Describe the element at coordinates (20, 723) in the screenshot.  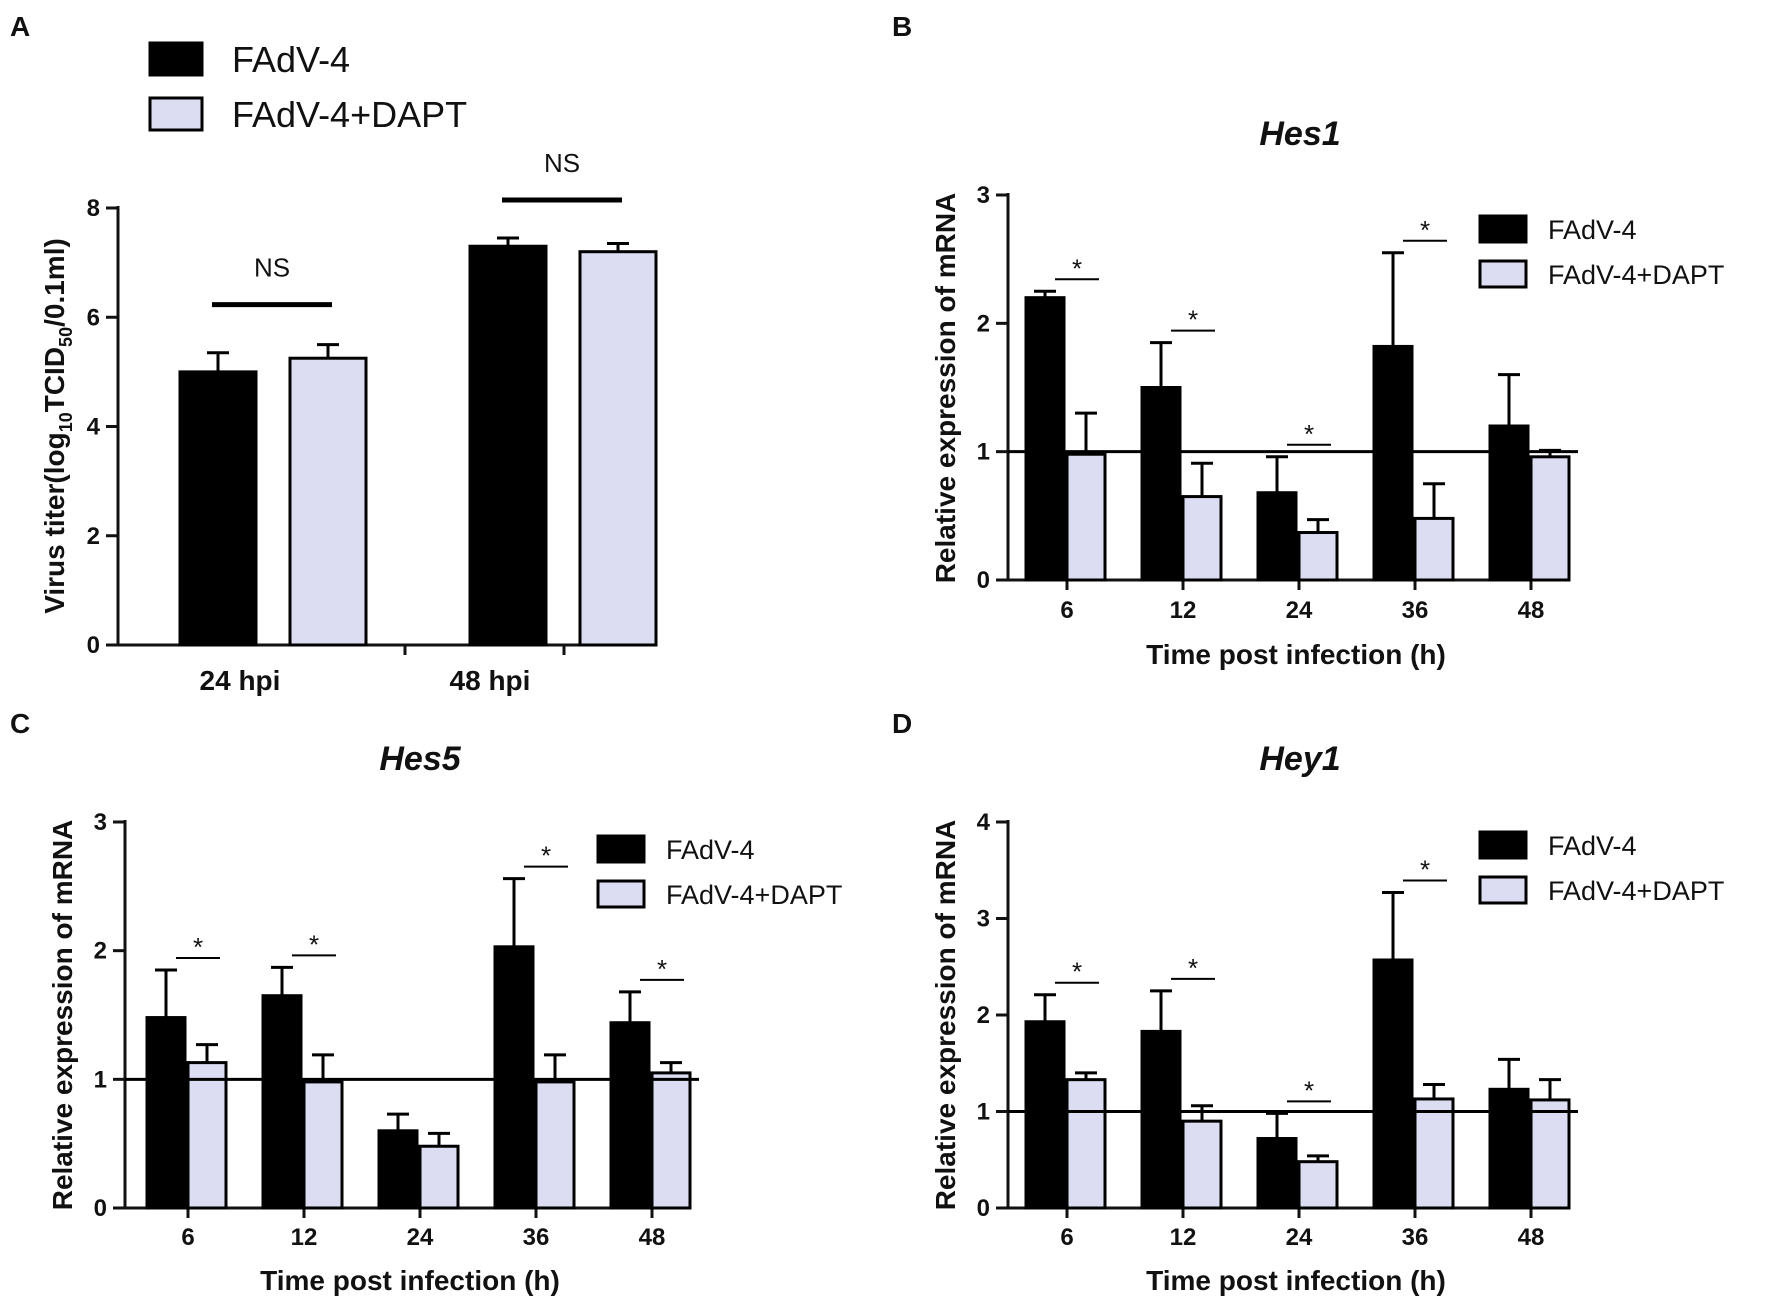
I see `panel-letter-c: C` at that location.